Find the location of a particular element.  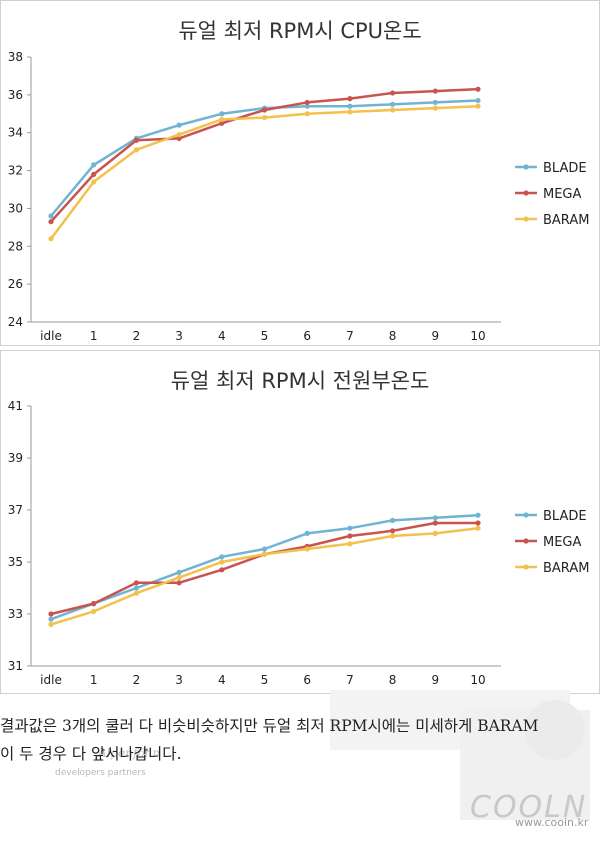

y-tick-label: 38 is located at coordinates (15, 57).